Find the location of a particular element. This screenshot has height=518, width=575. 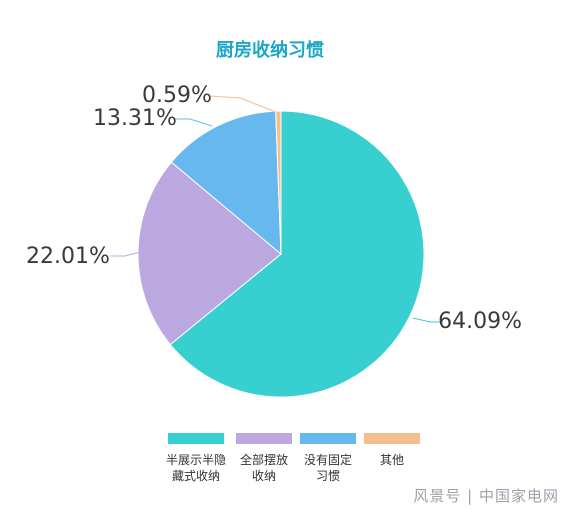

legend-label: 全部摆放收纳 is located at coordinates (264, 467).